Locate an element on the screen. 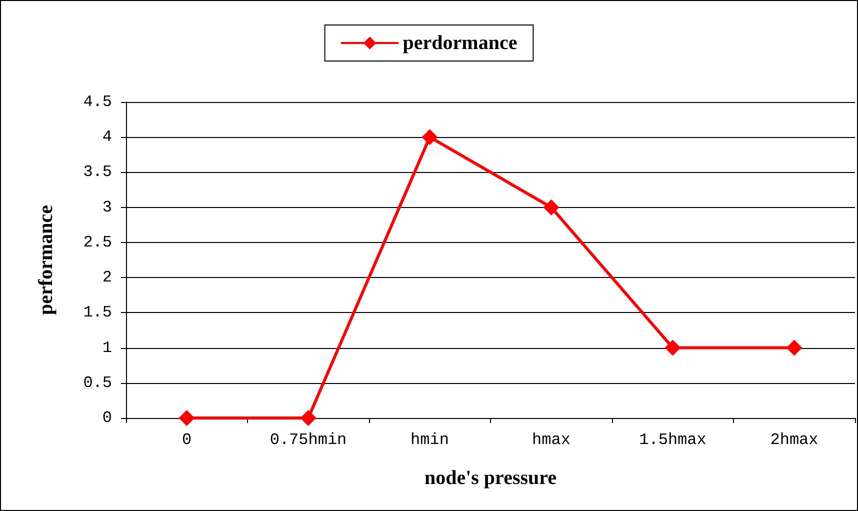  x-tick-label: hmin is located at coordinates (429, 440).